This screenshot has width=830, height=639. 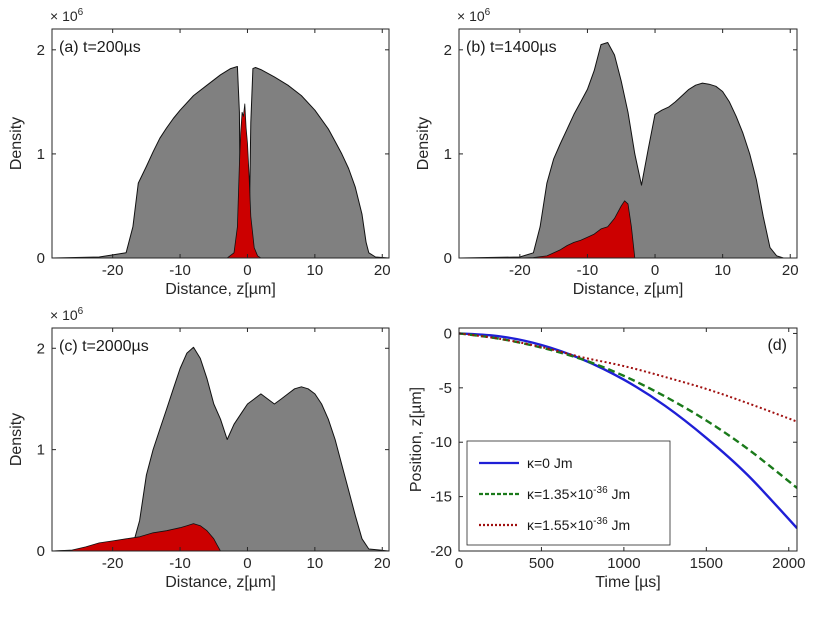 I want to click on legend: κ=0 Jm κ=1.35×10-36 Jm κ=1.55×10-36 Jm, so click(x=568, y=493).